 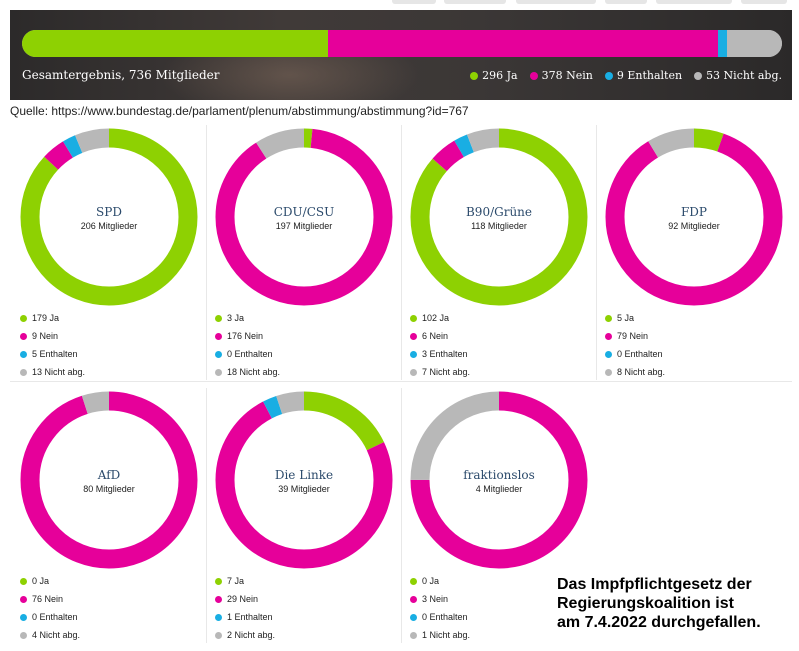 I want to click on legend-label: 9 Nein, so click(x=45, y=336).